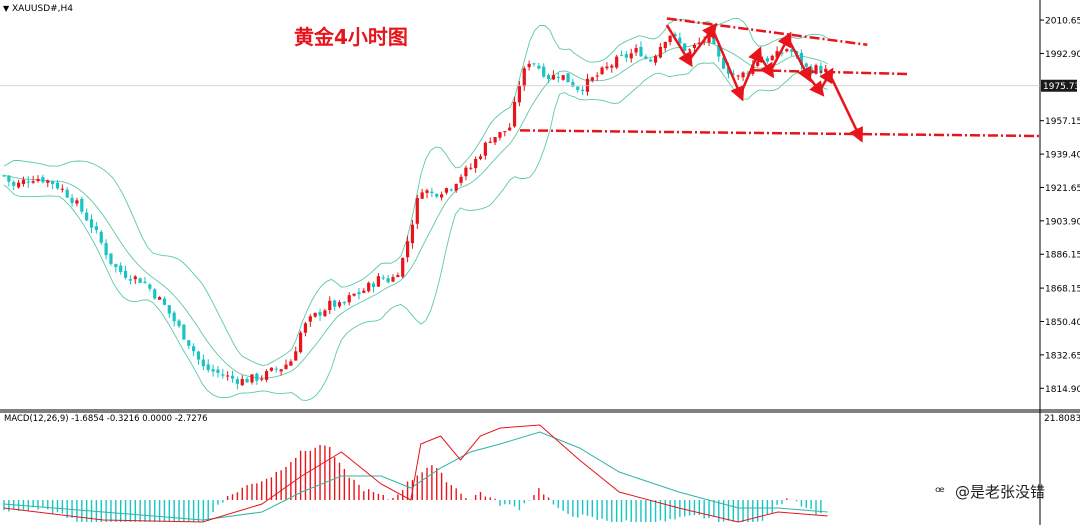  I want to click on annotations, so click(780, 80).